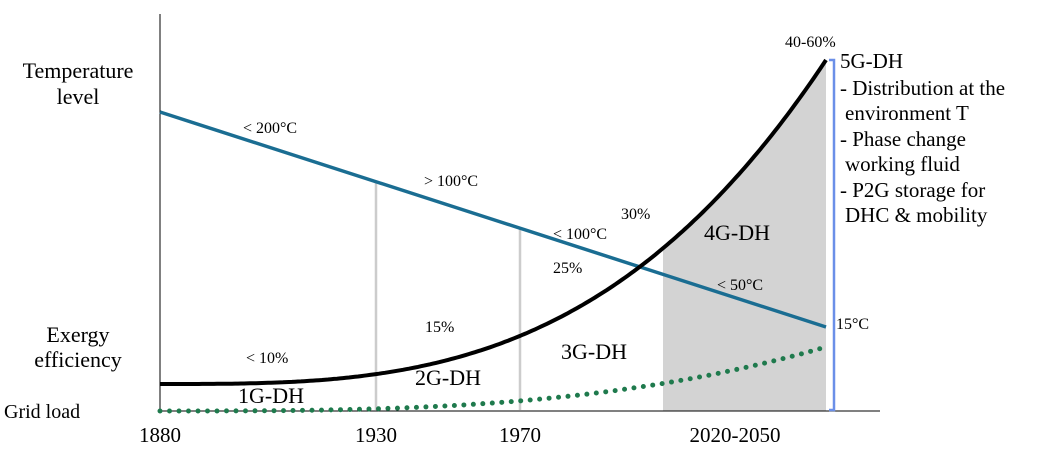 Image resolution: width=1046 pixels, height=450 pixels. I want to click on efficiency-label-4g: 30%, so click(635, 214).